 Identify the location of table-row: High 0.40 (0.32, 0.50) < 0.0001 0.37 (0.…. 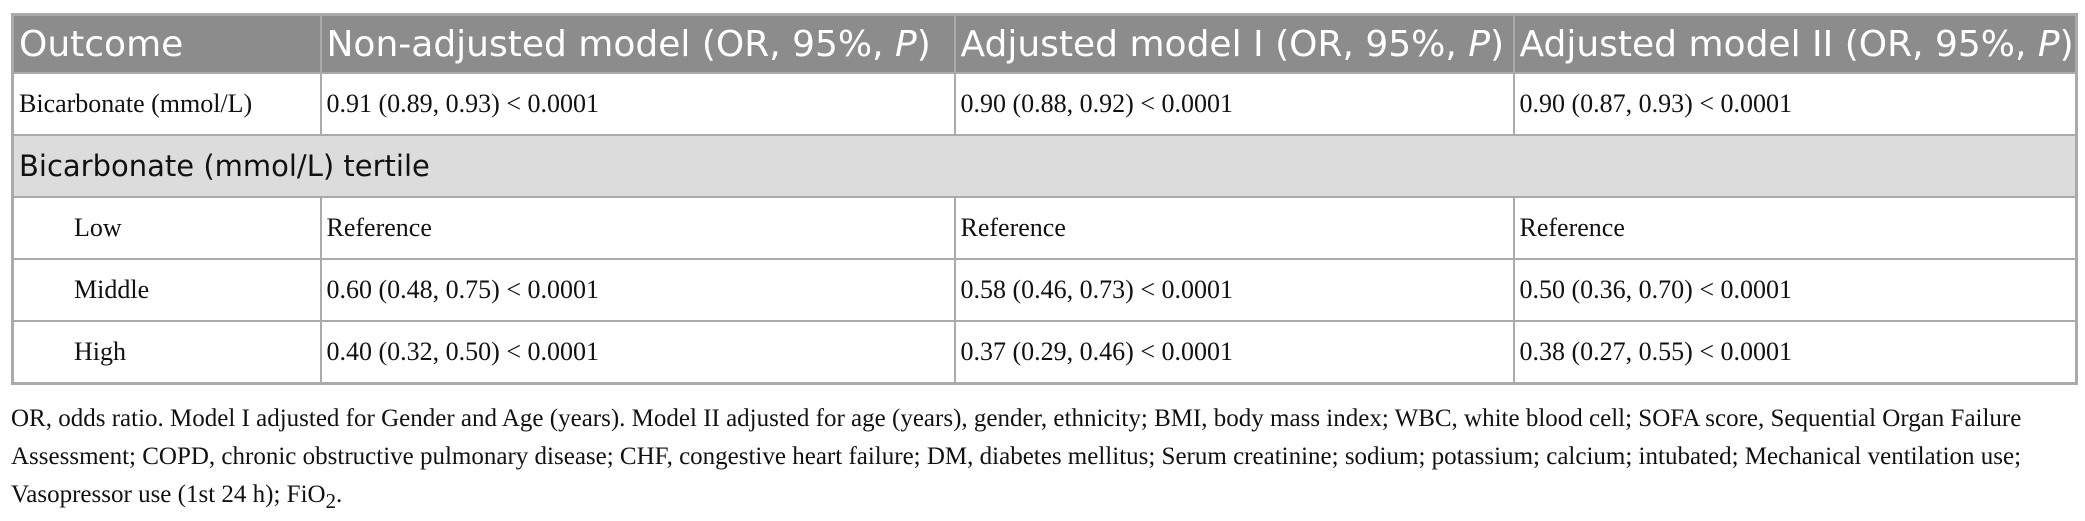
(1044, 352).